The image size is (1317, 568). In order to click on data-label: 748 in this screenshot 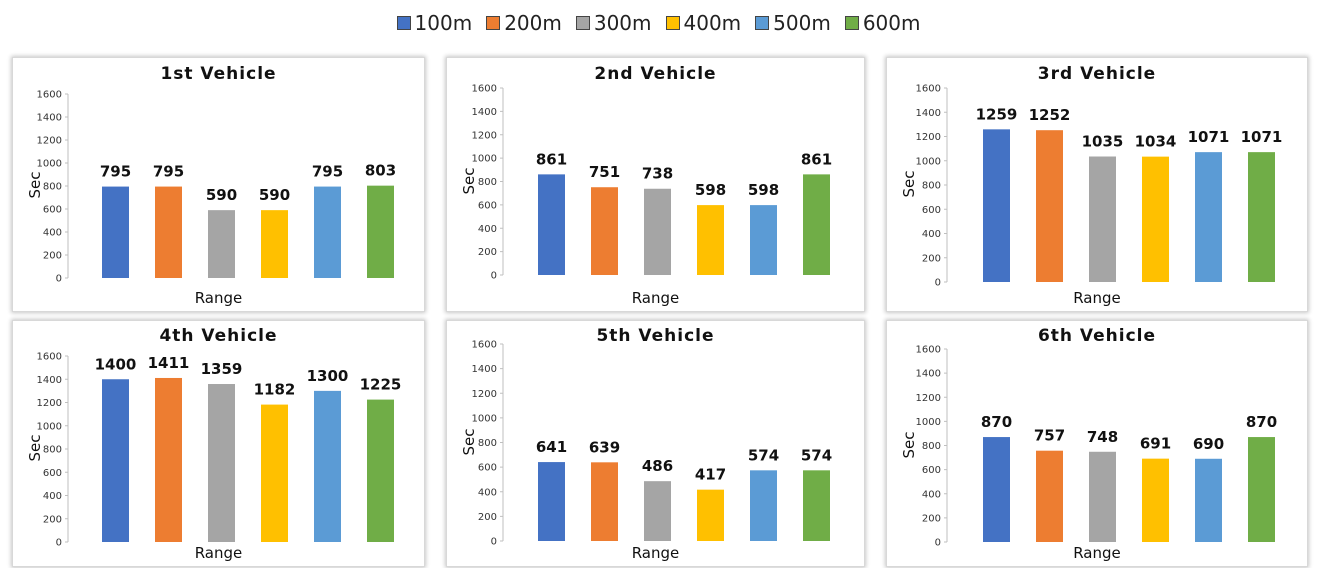, I will do `click(1102, 437)`.